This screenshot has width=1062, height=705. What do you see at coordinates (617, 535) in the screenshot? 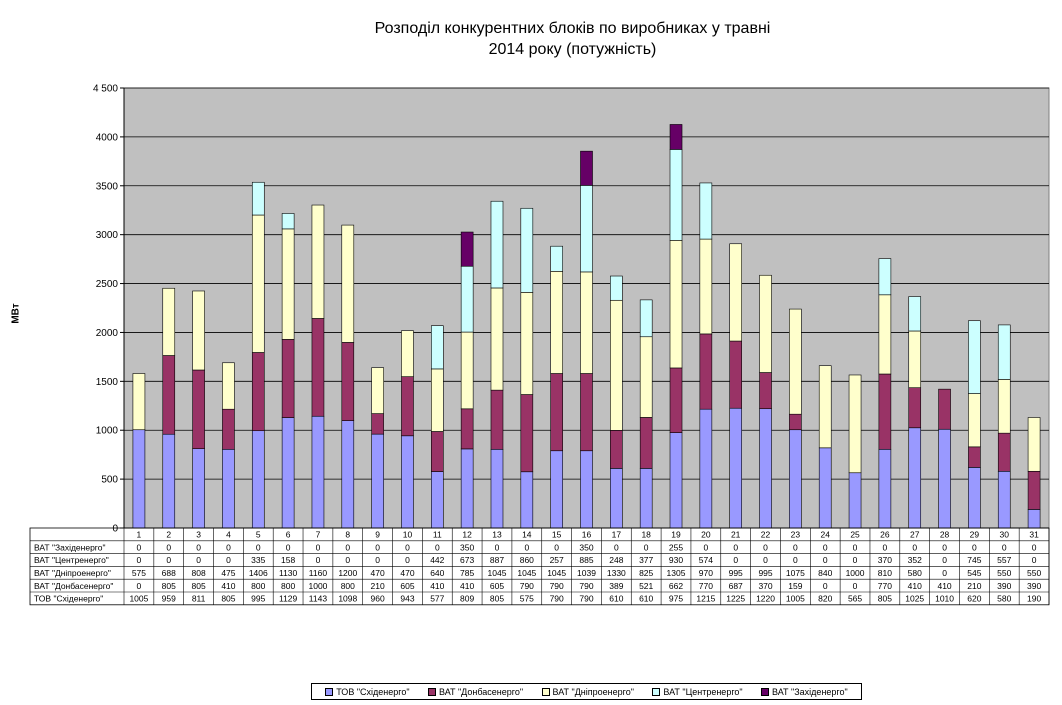
I see `x-tick-label: 17` at bounding box center [617, 535].